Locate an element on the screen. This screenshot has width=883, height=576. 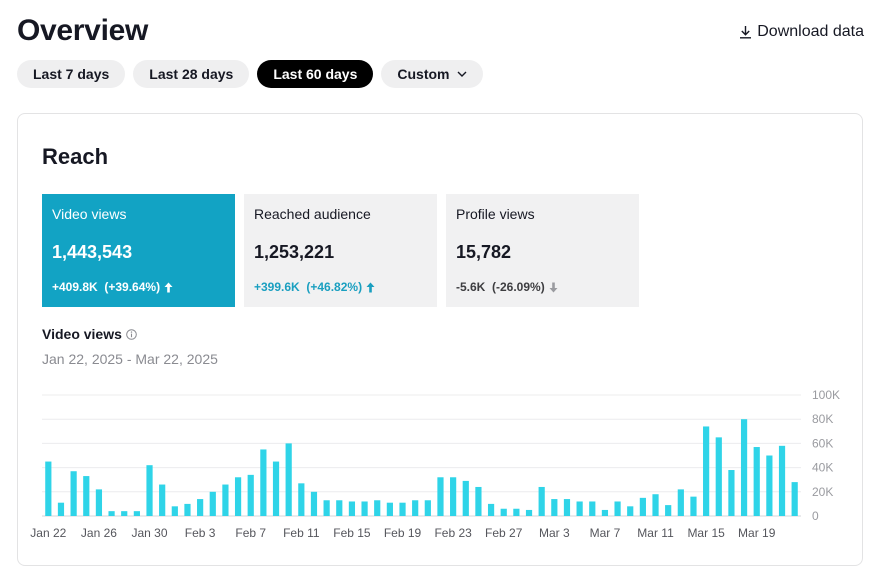
arrow-up-icon is located at coordinates (168, 287).